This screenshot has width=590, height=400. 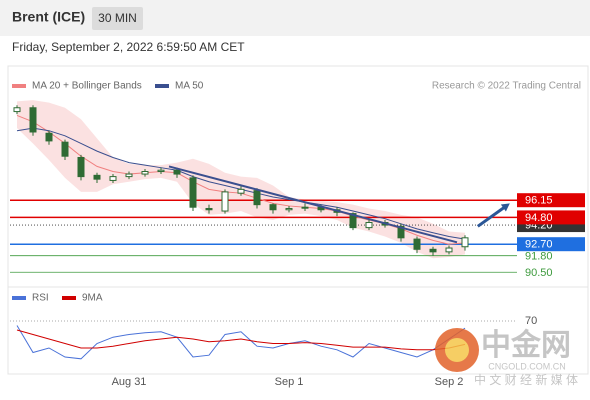 I want to click on arrow-head, so click(x=505, y=207).